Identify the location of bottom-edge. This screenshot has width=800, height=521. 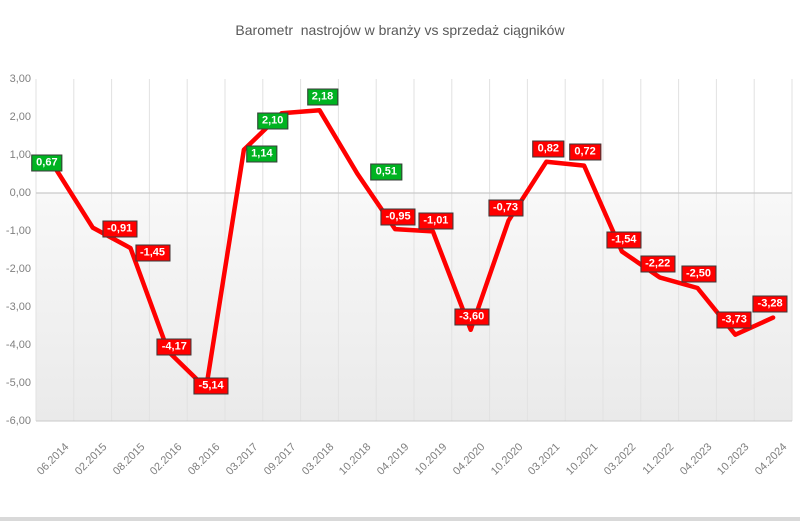
(400, 519).